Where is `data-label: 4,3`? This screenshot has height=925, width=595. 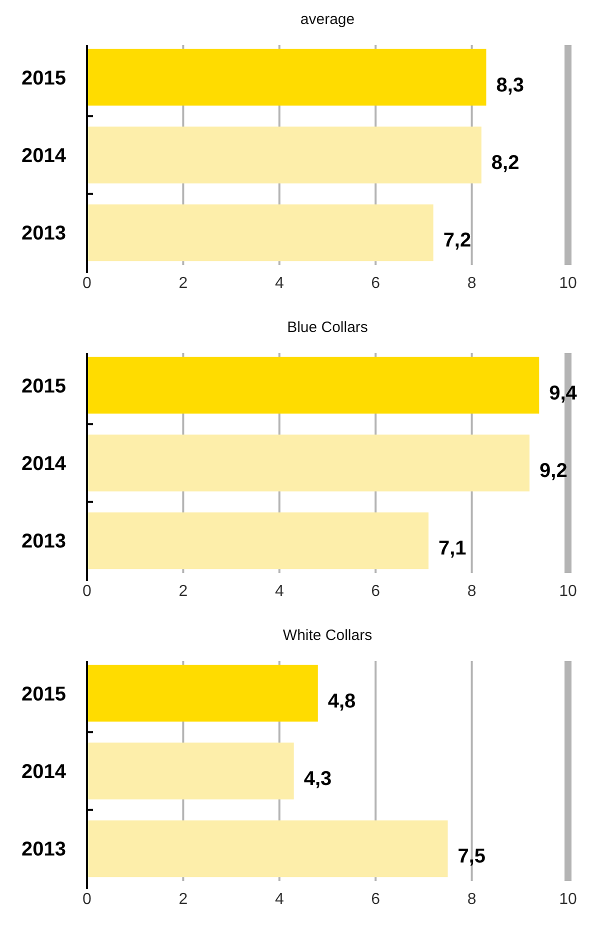 data-label: 4,3 is located at coordinates (318, 779).